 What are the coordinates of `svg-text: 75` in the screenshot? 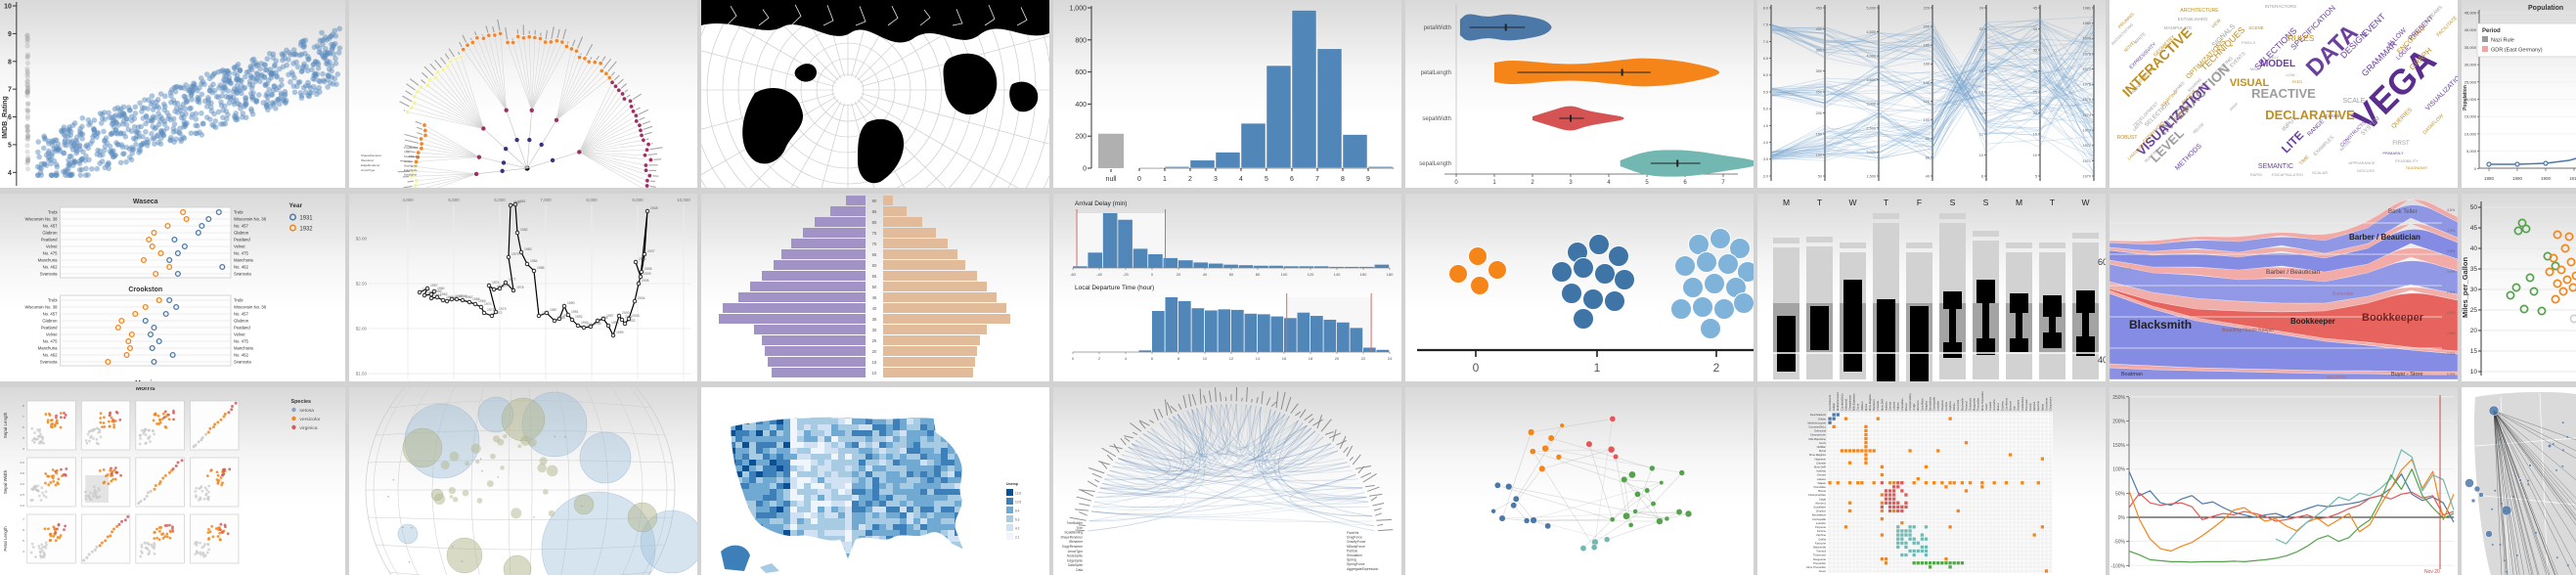 It's located at (874, 233).